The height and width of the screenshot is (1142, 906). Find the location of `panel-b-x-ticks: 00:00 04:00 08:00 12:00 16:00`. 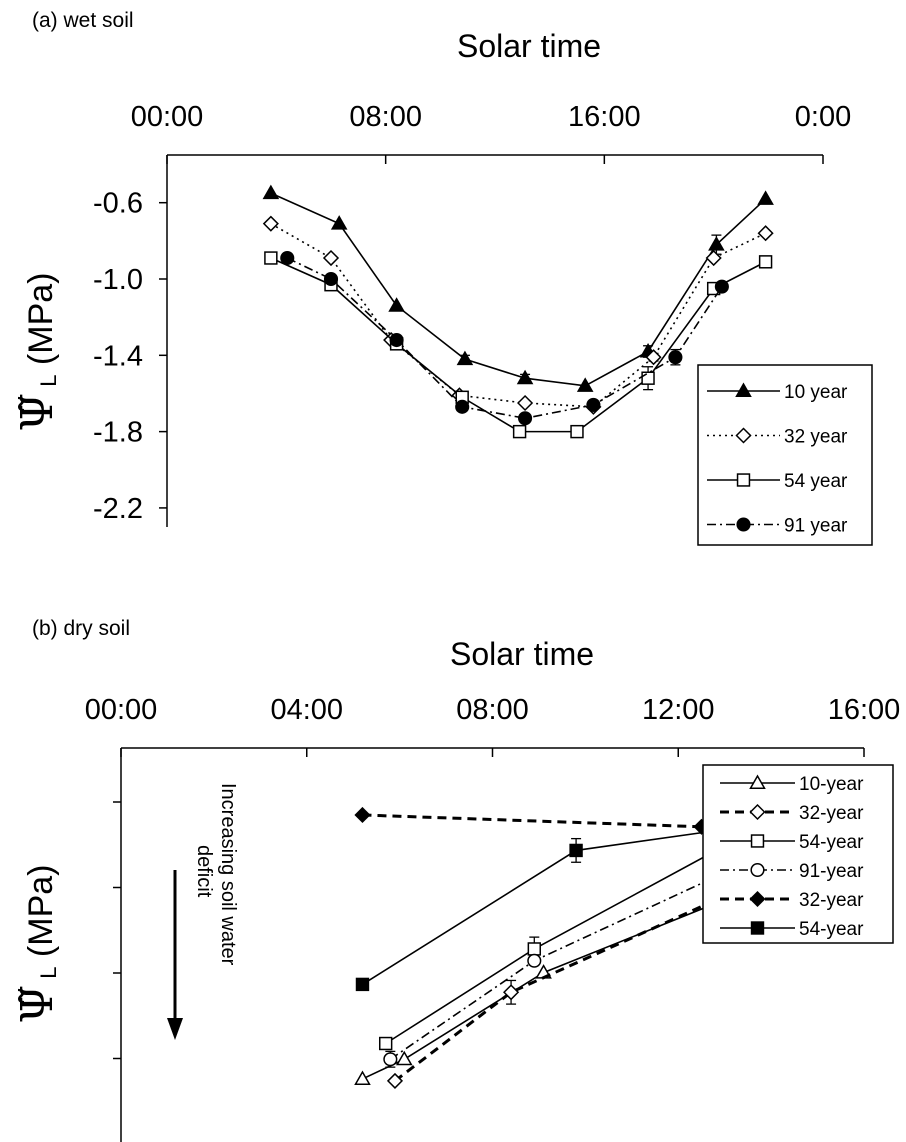

panel-b-x-ticks: 00:00 04:00 08:00 12:00 16:00 is located at coordinates (493, 725).